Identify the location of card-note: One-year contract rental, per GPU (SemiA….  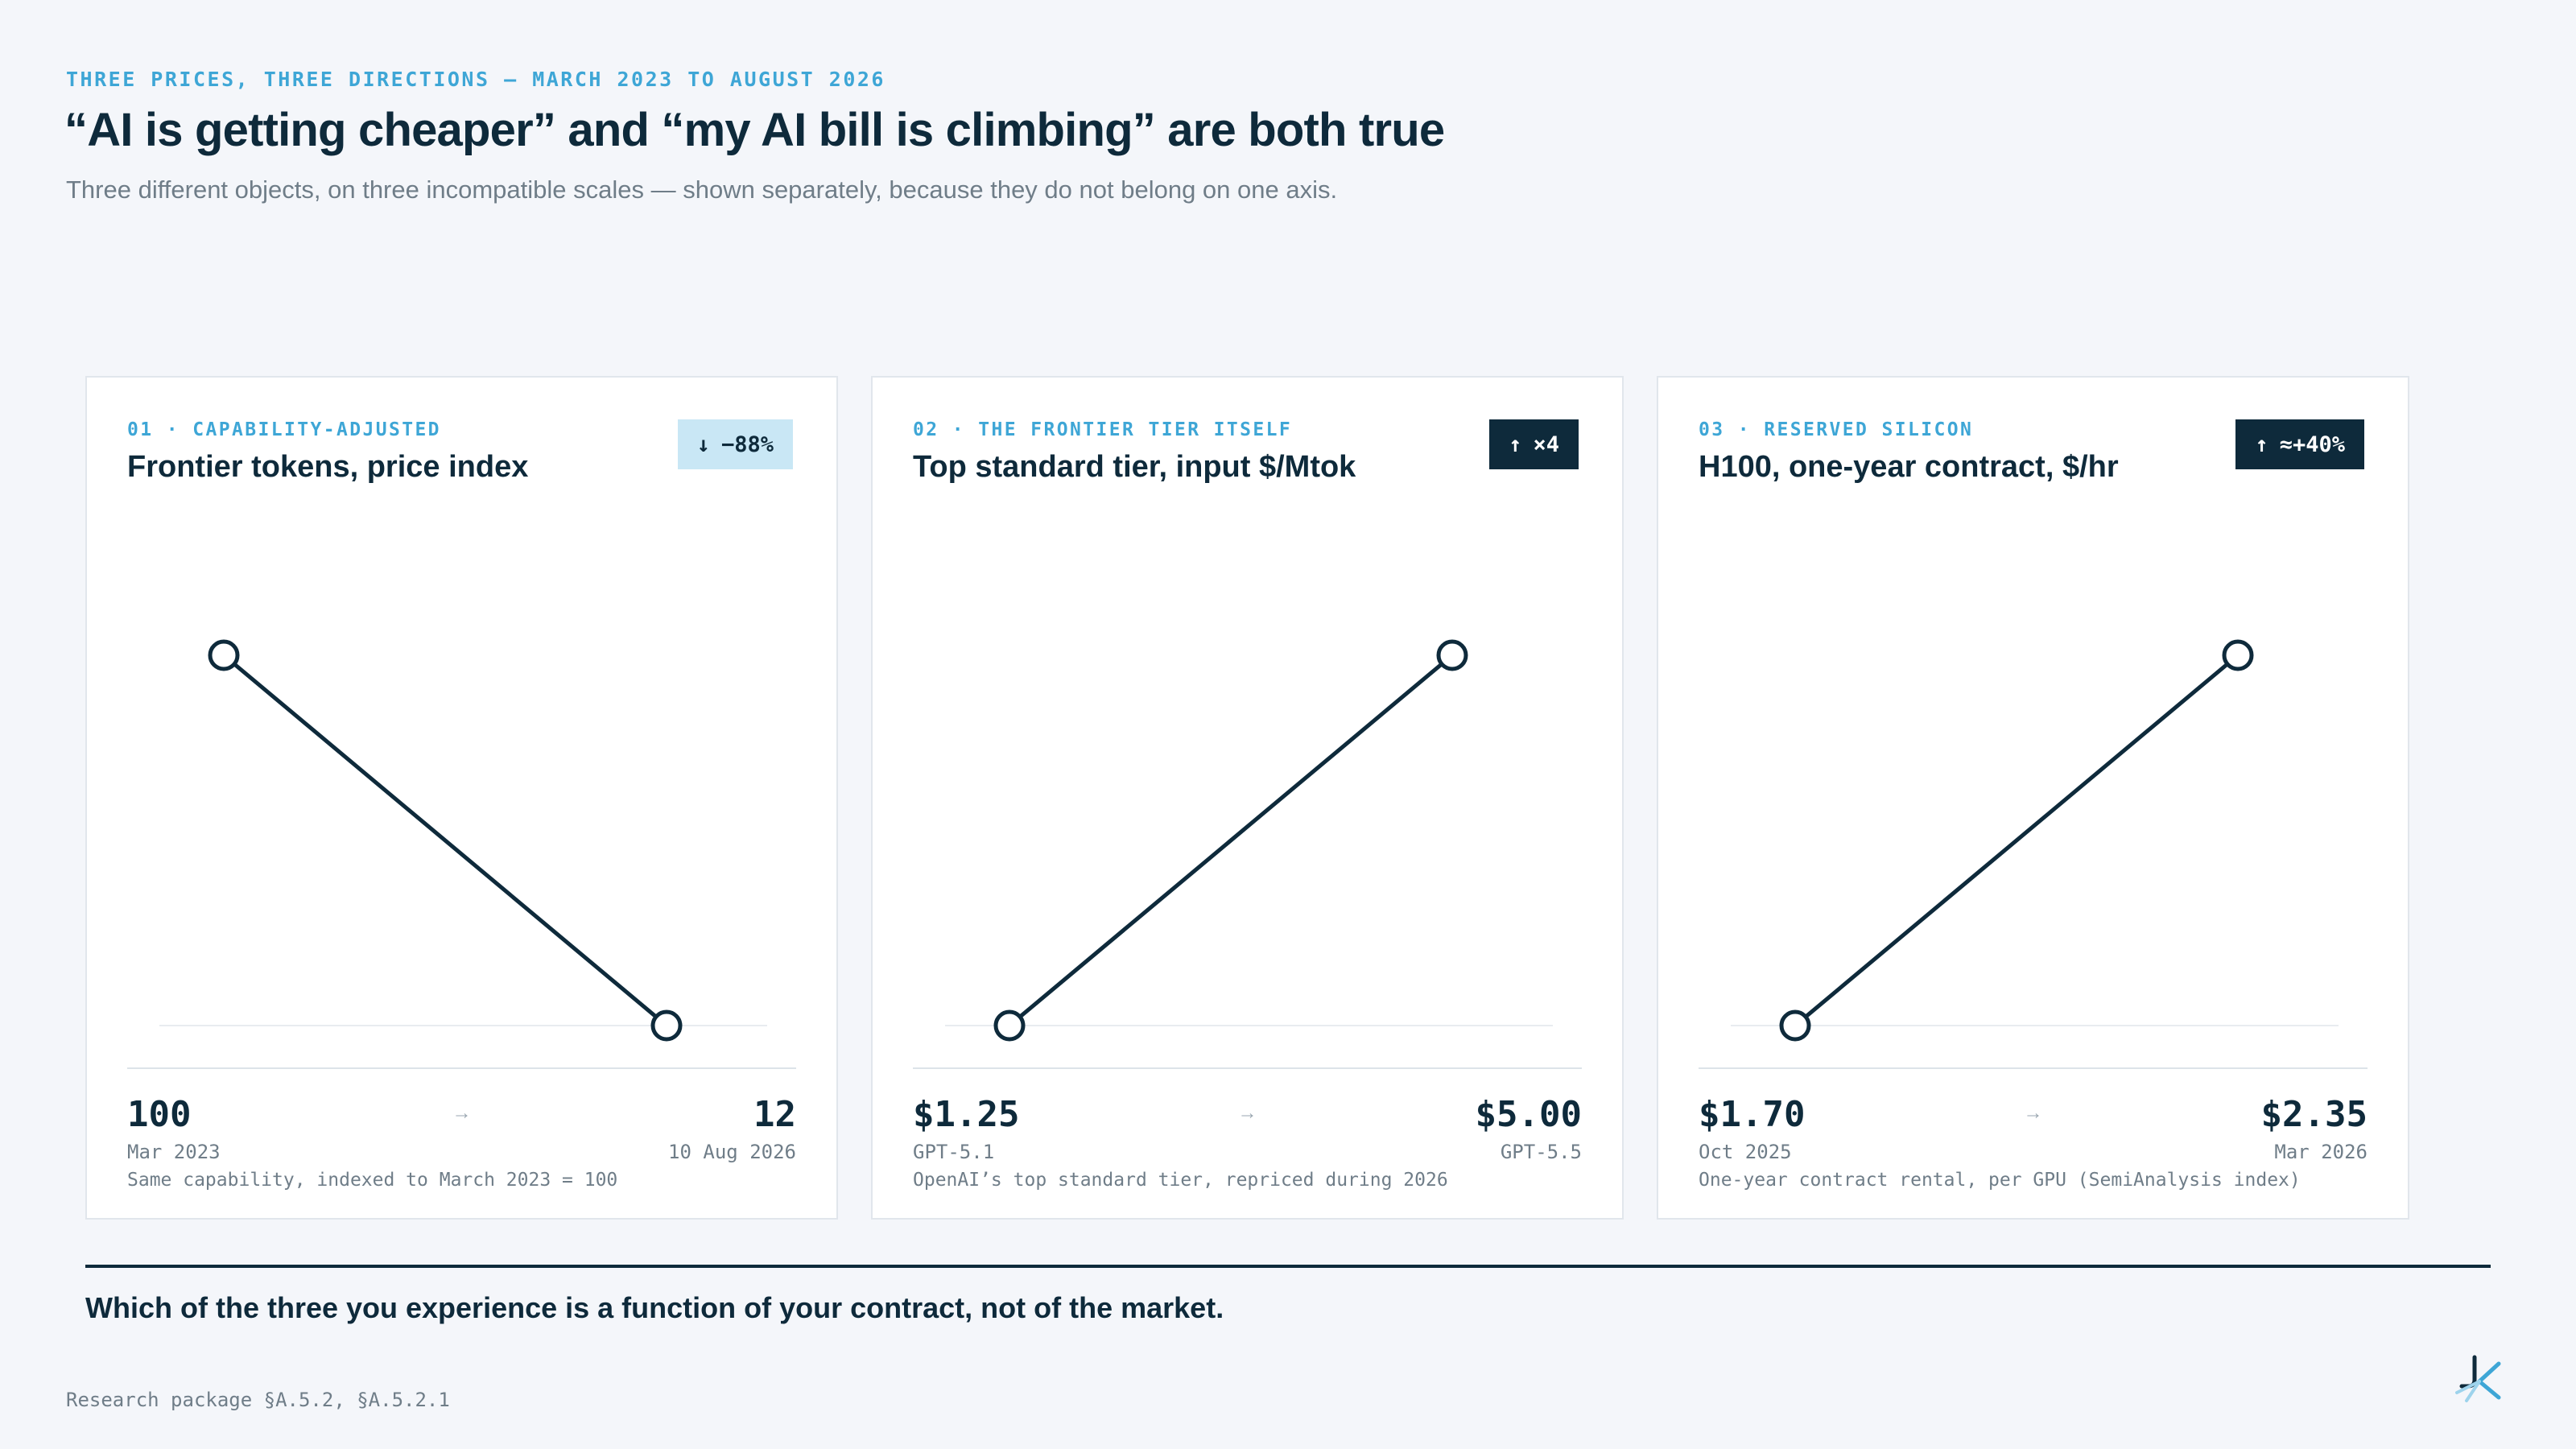
(2000, 1180).